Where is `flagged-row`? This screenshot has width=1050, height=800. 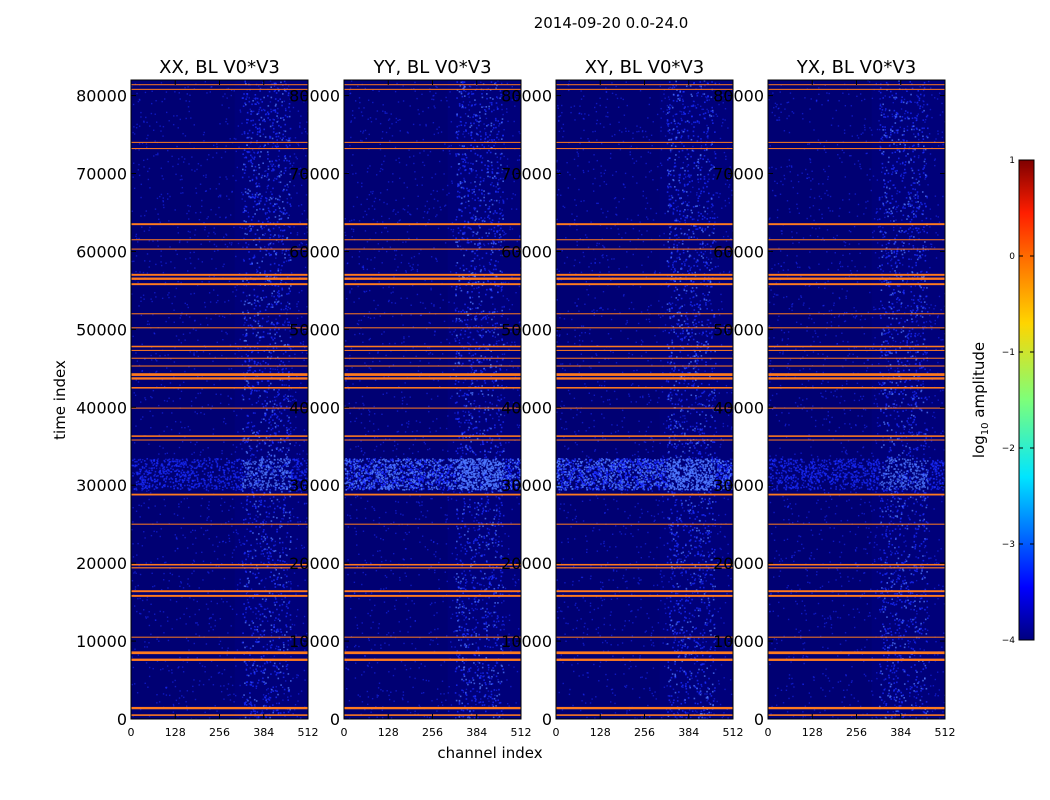 flagged-row is located at coordinates (219, 278).